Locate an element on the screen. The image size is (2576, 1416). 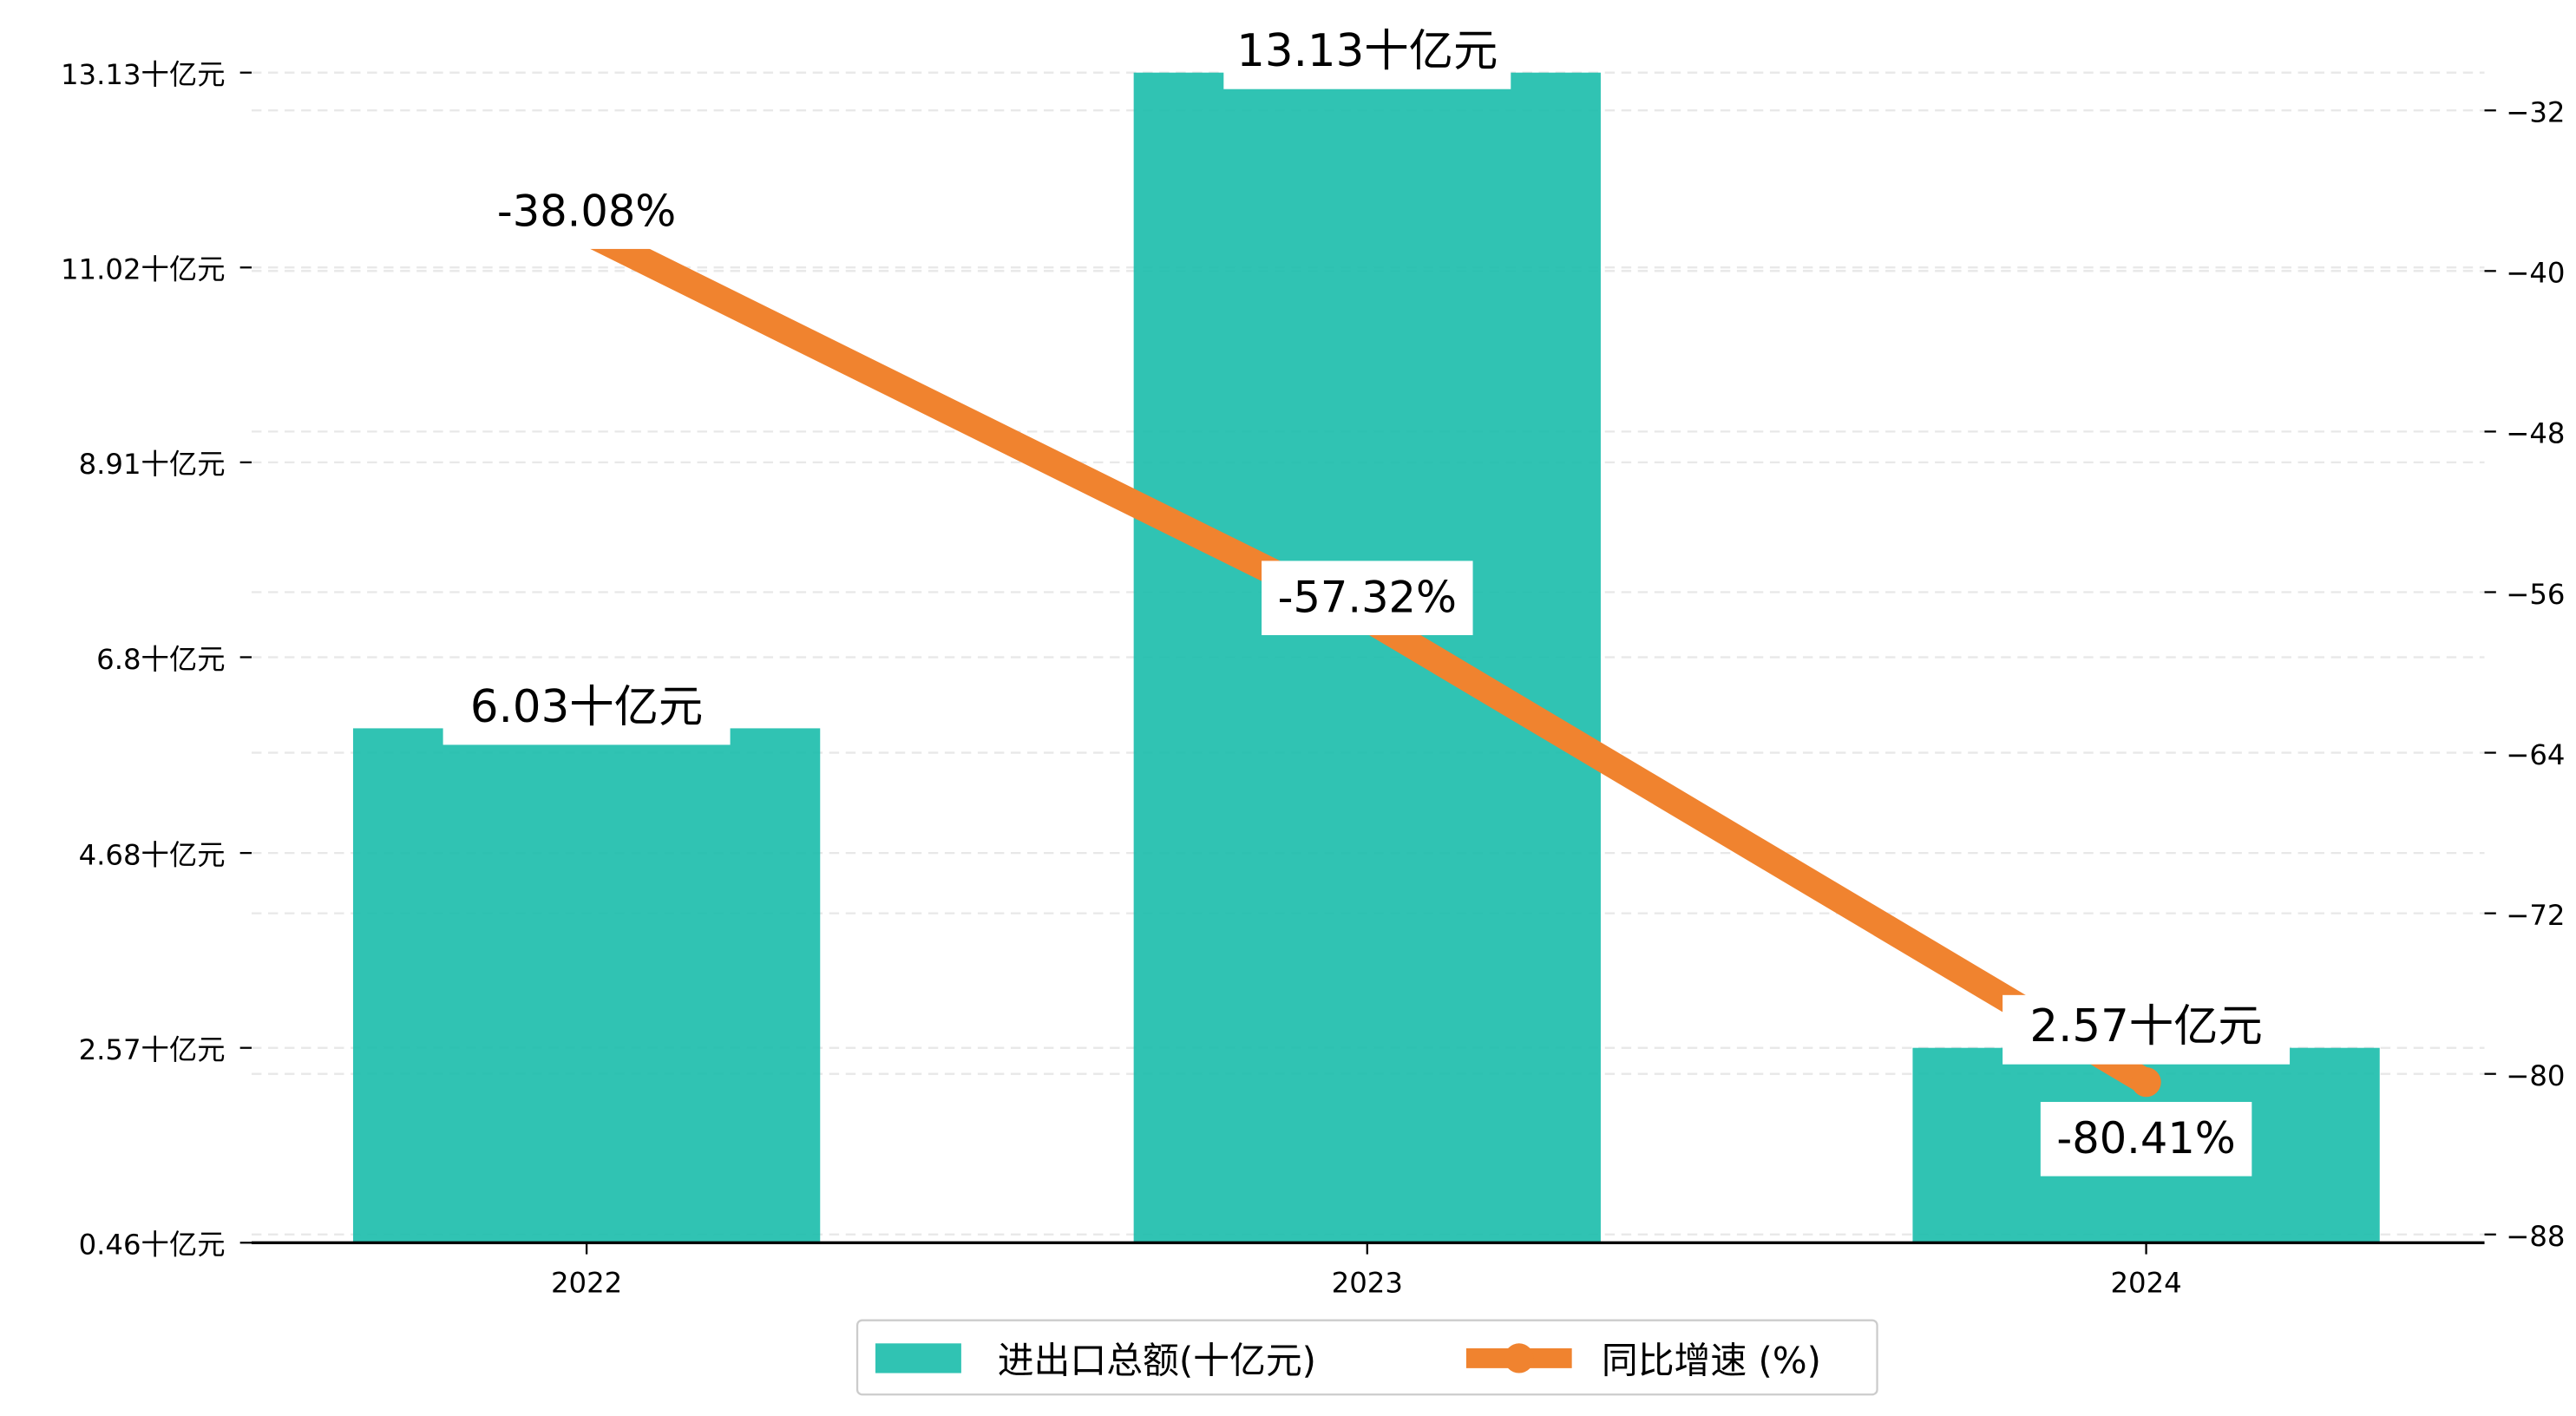
x-tick-label: 2024 is located at coordinates (2145, 1282).